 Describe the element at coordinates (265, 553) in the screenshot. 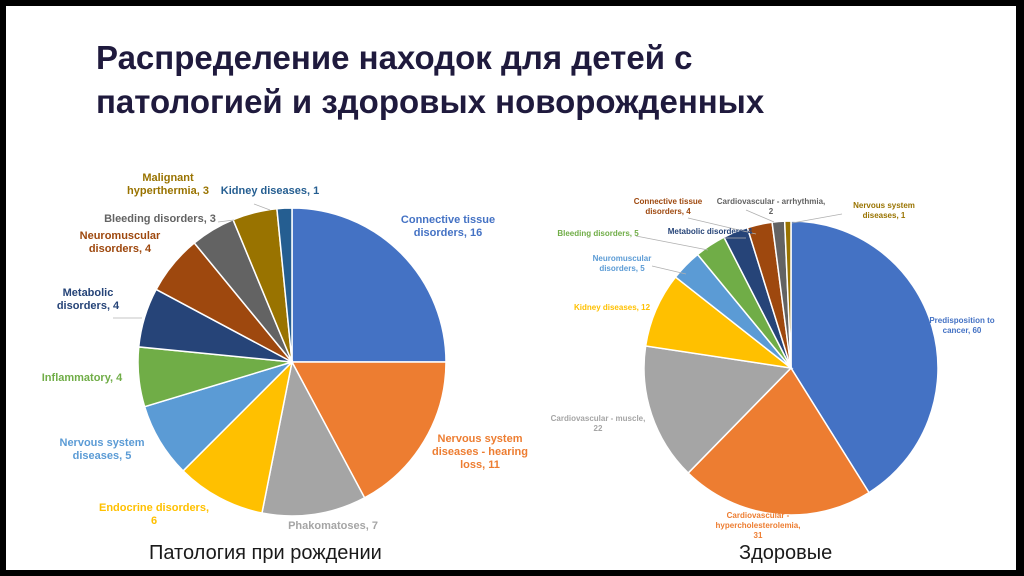

I see `caption-pathology: Патология при рождении` at that location.